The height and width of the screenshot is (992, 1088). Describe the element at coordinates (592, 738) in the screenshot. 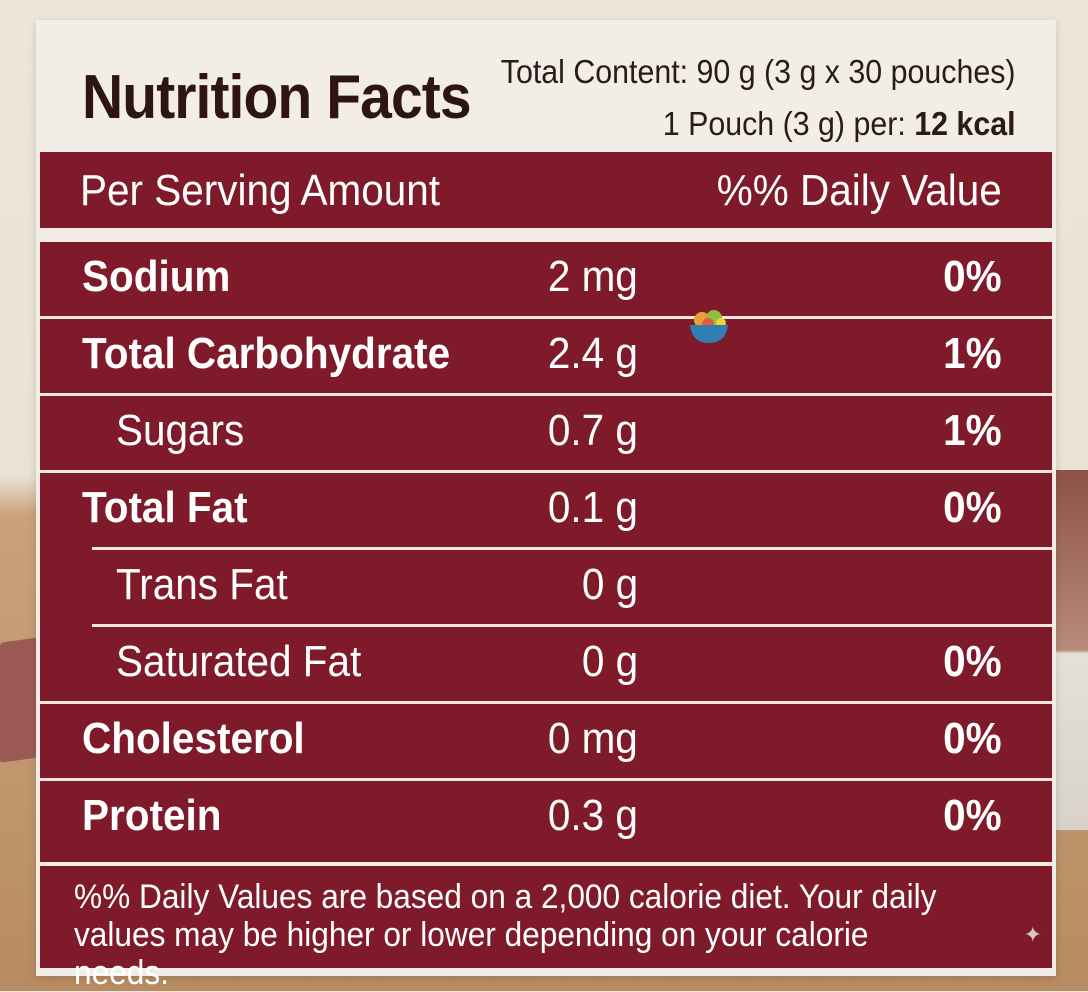

I see `nutrient-amount: 0 mg` at that location.